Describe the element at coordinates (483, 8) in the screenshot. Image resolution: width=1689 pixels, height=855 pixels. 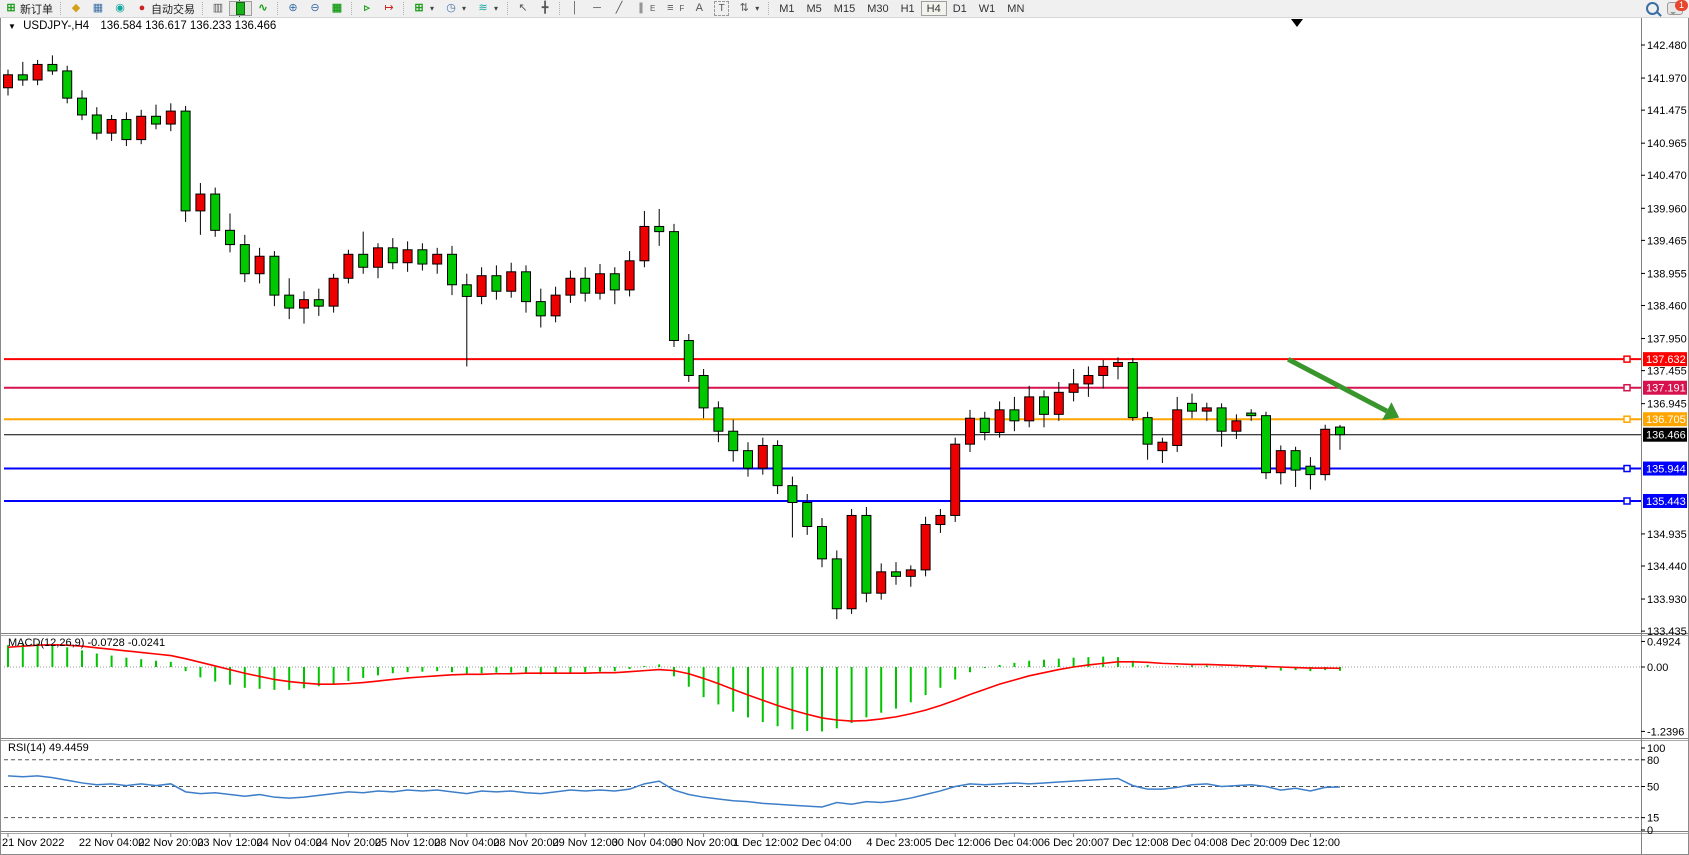
I see `indicators-icon: ≋` at that location.